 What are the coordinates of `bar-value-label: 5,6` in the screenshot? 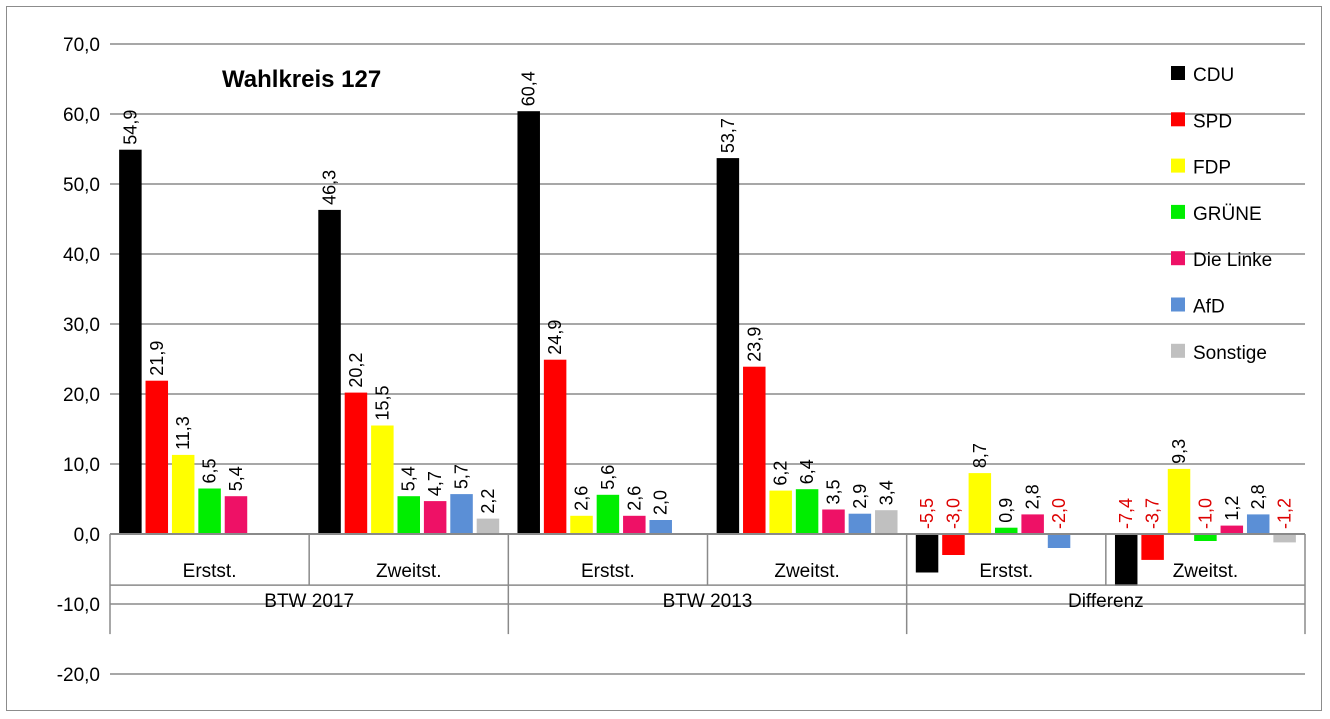 It's located at (608, 477).